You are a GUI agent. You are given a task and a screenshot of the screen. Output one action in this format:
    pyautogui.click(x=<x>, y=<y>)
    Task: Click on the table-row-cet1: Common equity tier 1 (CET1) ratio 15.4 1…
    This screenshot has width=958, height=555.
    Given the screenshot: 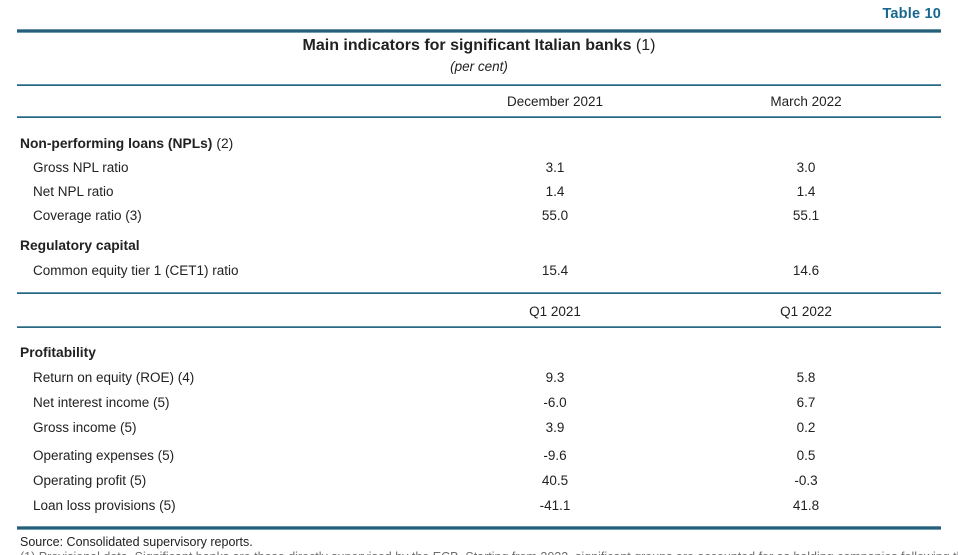 What is the action you would take?
    pyautogui.click(x=479, y=270)
    